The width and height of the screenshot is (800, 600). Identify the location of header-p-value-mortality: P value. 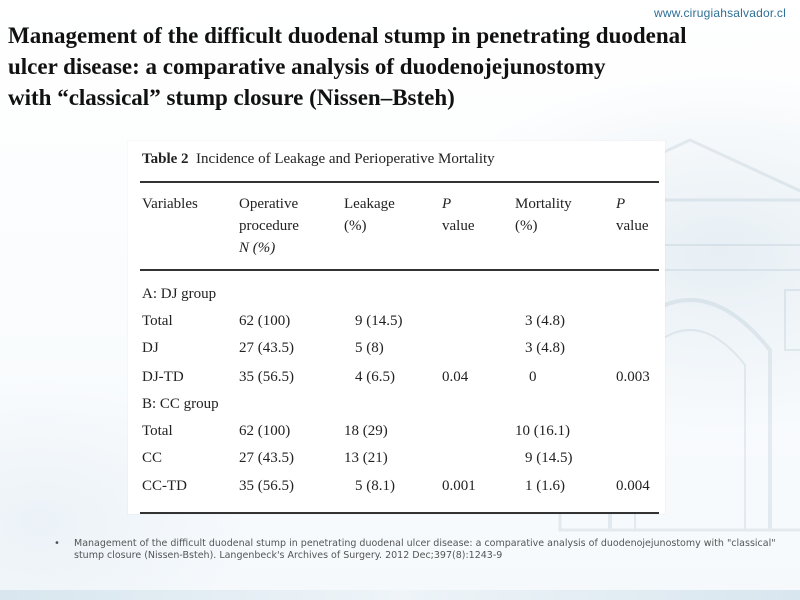
(632, 215).